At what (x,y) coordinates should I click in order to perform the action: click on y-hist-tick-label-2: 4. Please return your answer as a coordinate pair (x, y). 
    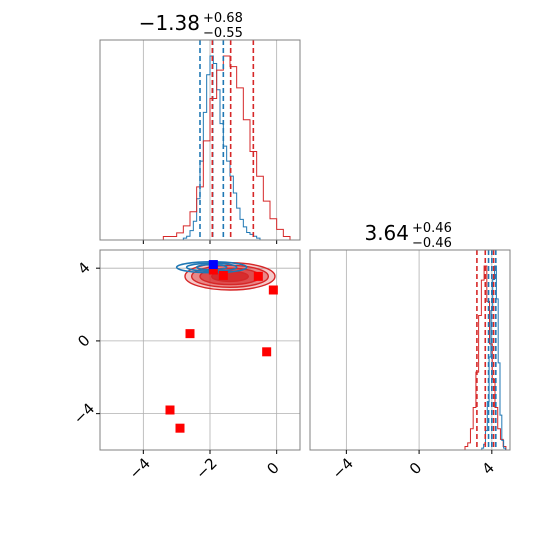
    Looking at the image, I should click on (488, 468).